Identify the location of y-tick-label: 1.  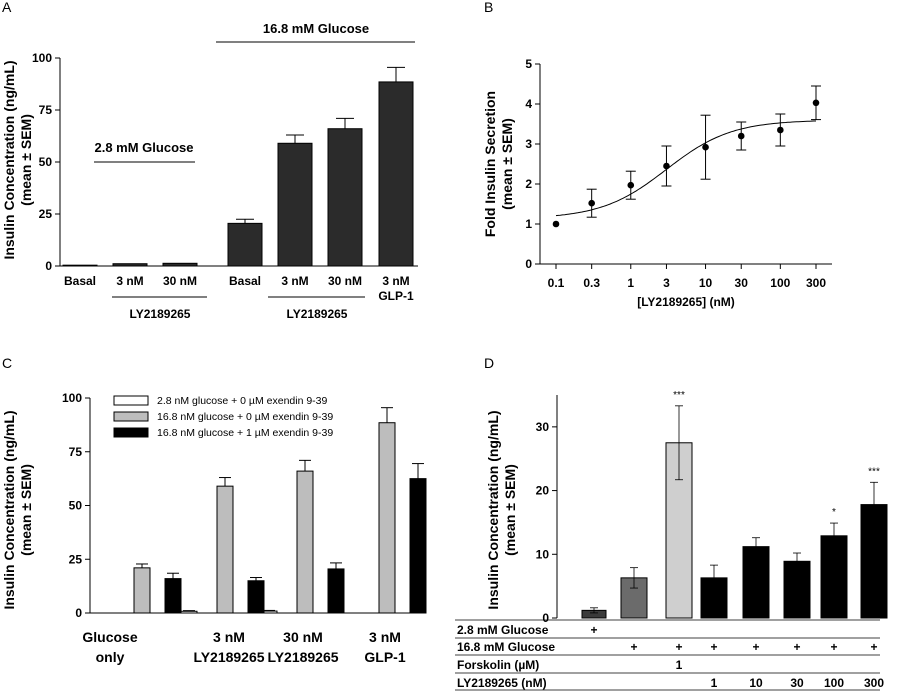
(528, 224).